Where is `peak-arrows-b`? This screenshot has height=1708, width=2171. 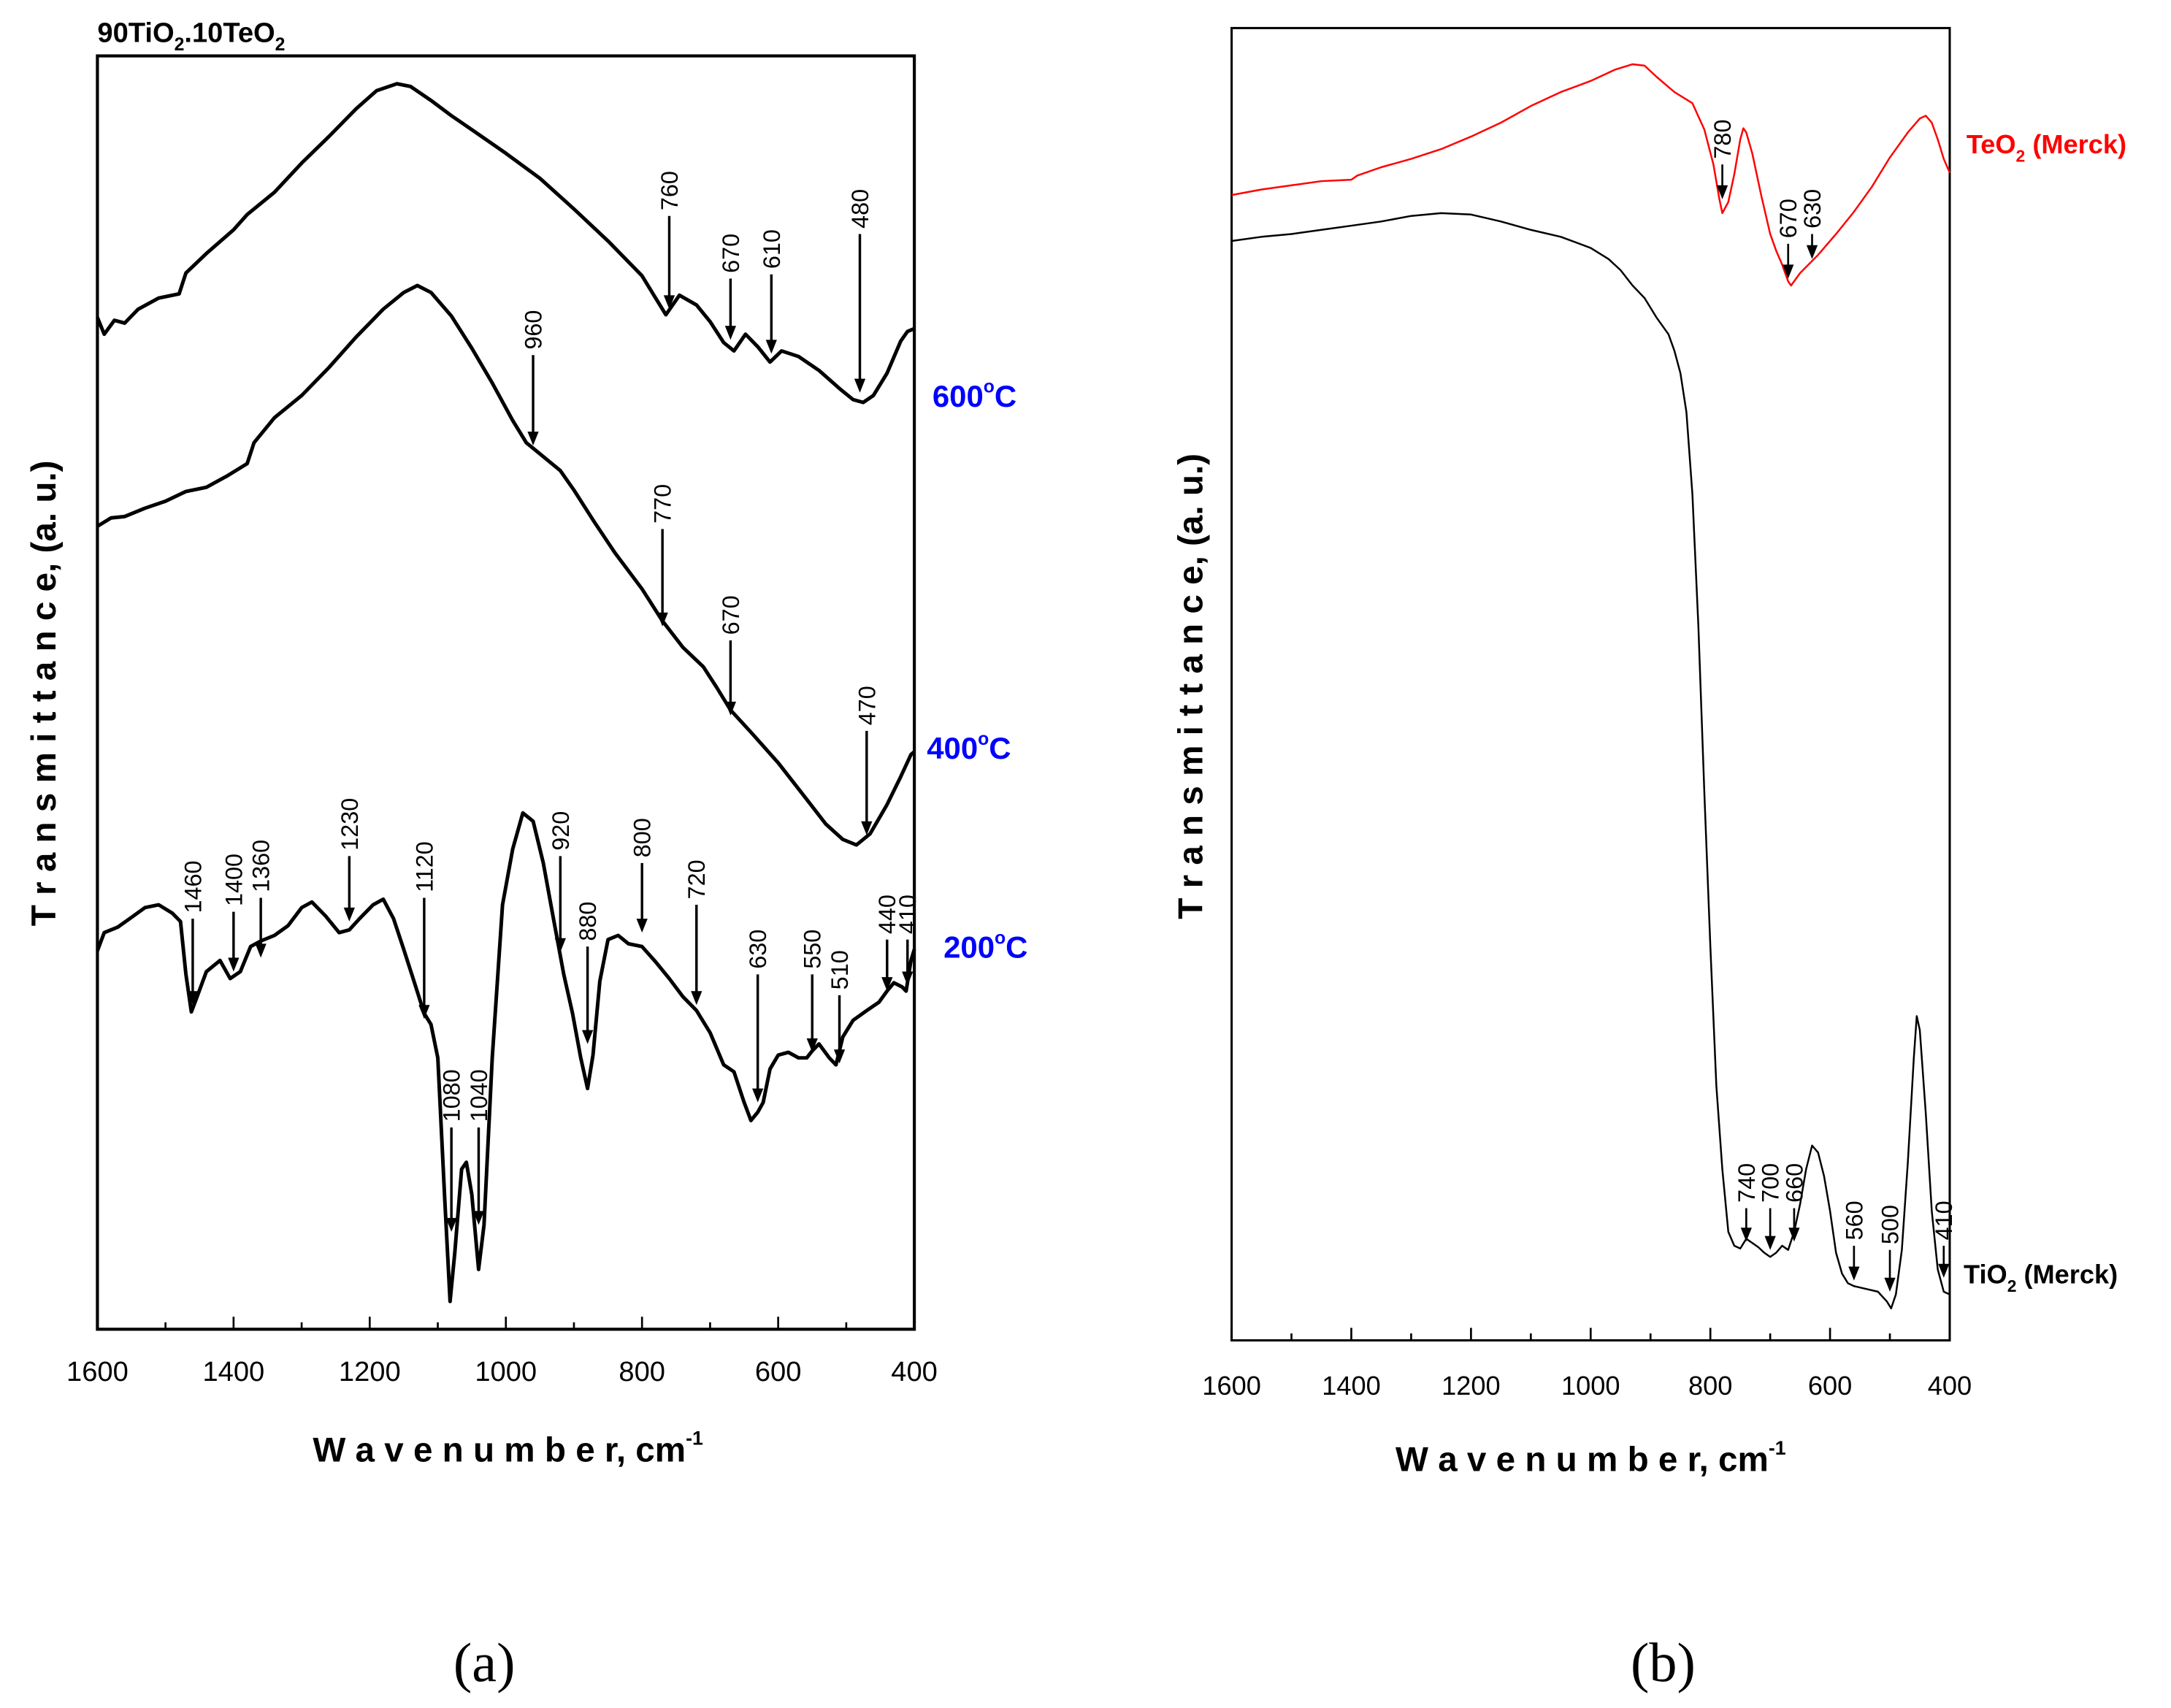 peak-arrows-b is located at coordinates (1833, 728).